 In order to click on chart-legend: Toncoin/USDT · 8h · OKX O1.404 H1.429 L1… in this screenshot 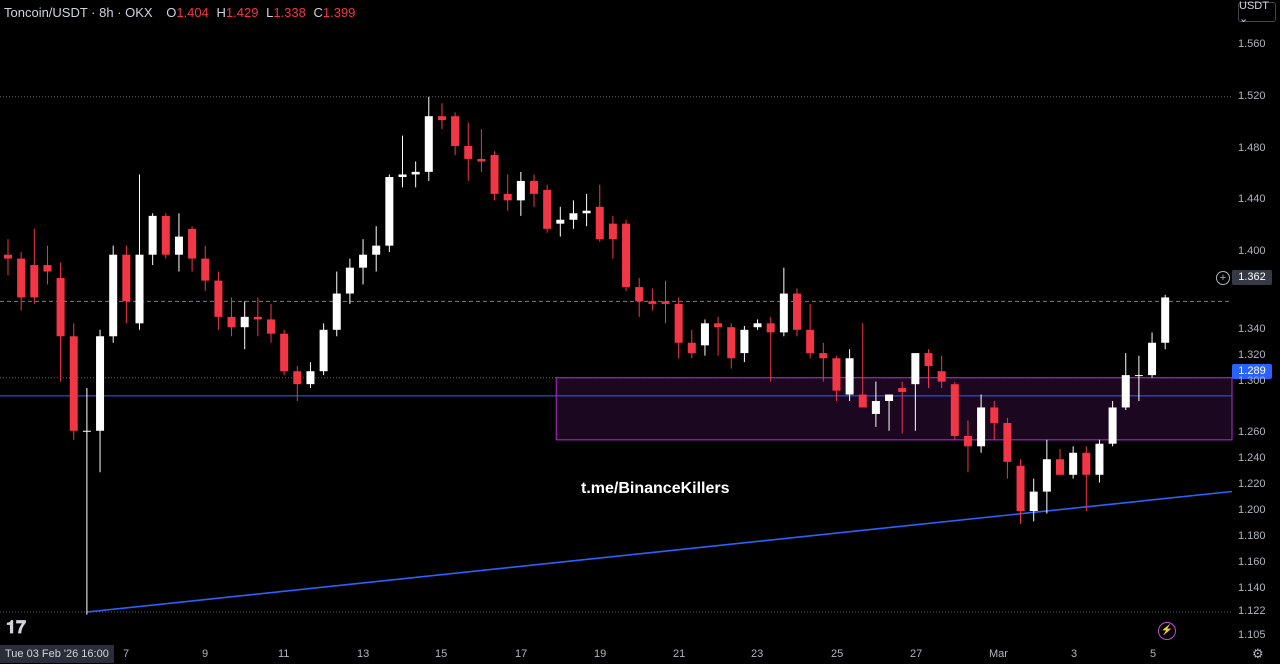, I will do `click(179, 12)`.